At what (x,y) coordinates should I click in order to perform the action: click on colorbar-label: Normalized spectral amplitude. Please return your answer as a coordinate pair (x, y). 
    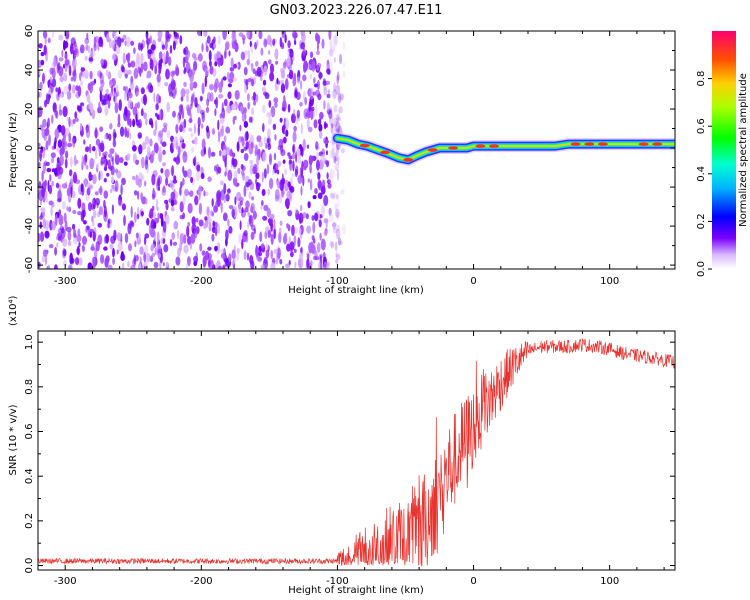
    Looking at the image, I should click on (743, 150).